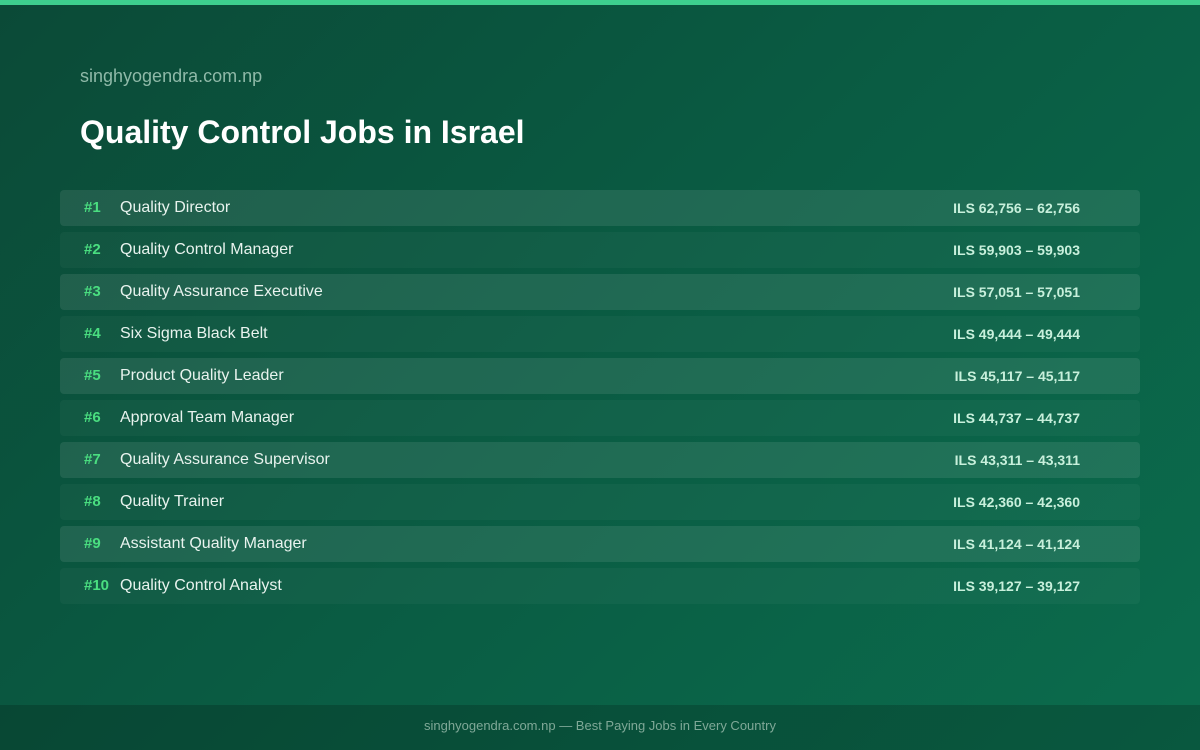 The height and width of the screenshot is (750, 1200). Describe the element at coordinates (1017, 376) in the screenshot. I see `job-salary: ILS 45,117 – 45,117` at that location.